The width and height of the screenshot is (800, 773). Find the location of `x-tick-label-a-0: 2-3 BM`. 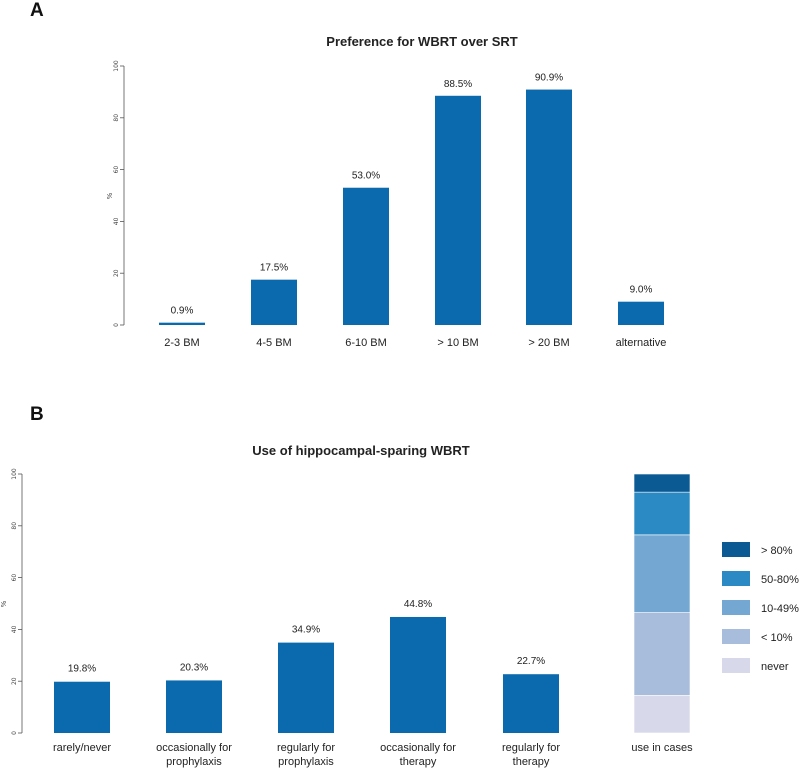

x-tick-label-a-0: 2-3 BM is located at coordinates (181, 343).